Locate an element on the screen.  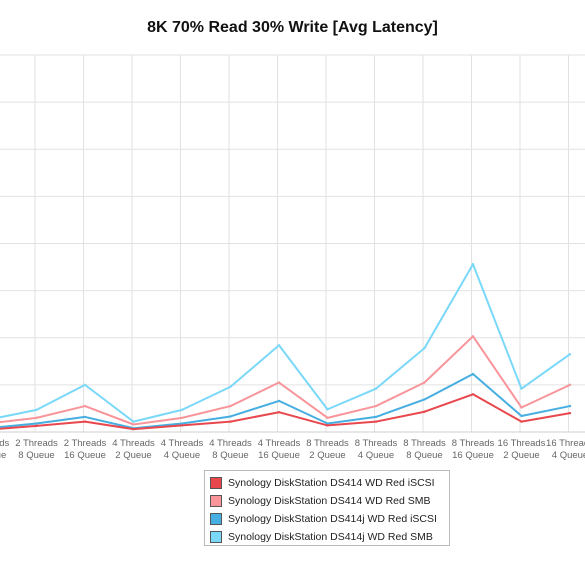
legend-item: Synology DiskStation DS414j WD Red SMB is located at coordinates (329, 537).